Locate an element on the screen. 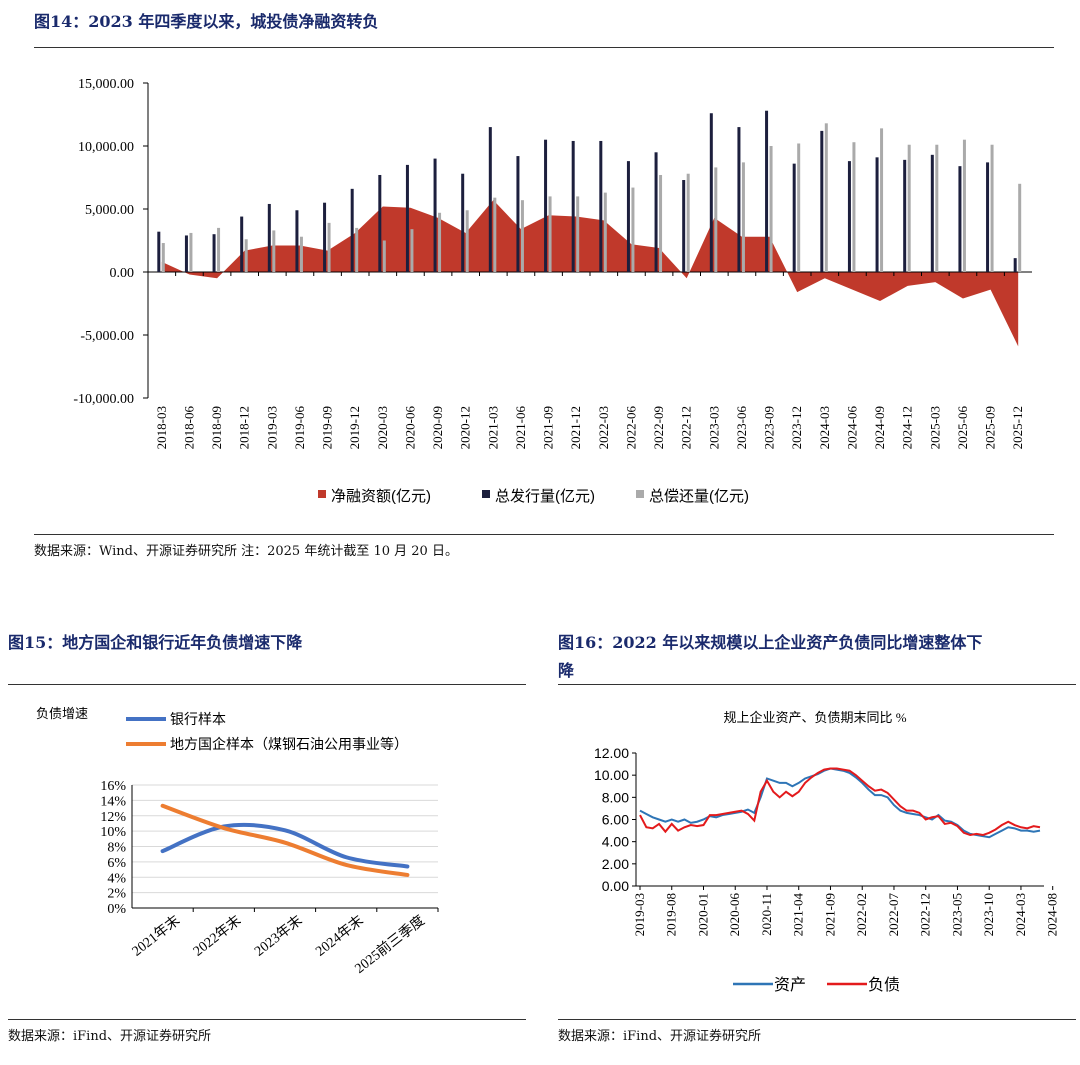 This screenshot has width=1080, height=1065. fig16-title-line1: 图16：2022 年以来规模以上企业资产负债同比增速整体下 is located at coordinates (770, 642).